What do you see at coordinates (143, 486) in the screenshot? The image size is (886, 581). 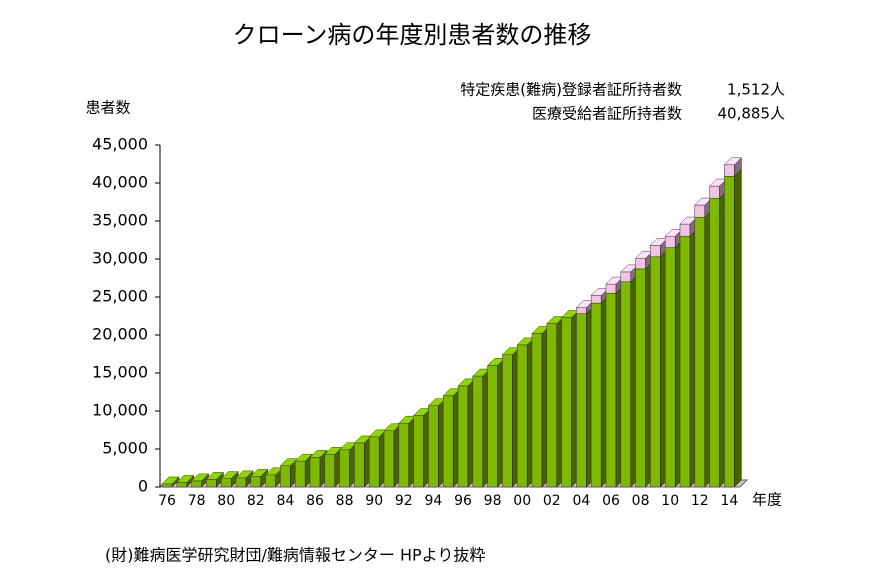 I see `y-tick-label: 0` at bounding box center [143, 486].